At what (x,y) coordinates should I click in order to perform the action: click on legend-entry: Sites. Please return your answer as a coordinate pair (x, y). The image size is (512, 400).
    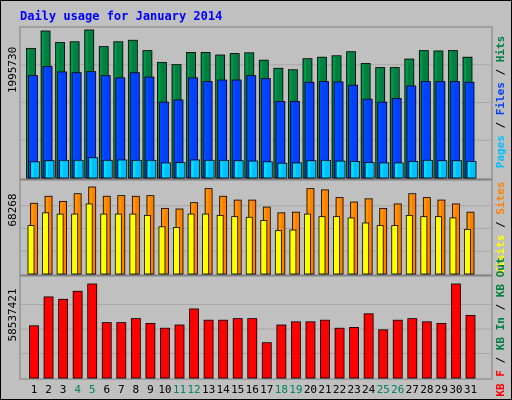
    Looking at the image, I should click on (500, 198).